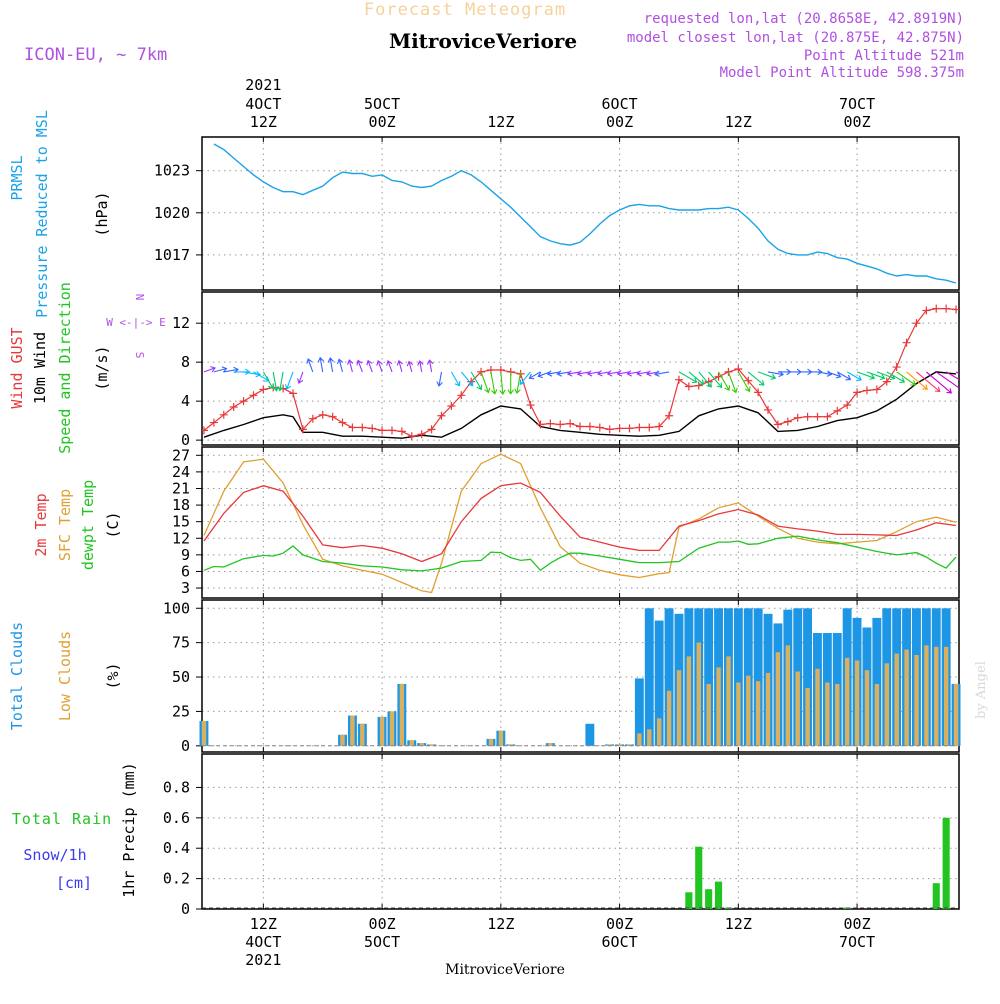 Image resolution: width=1000 pixels, height=1004 pixels. I want to click on y-label-ms: (m/s), so click(102, 367).